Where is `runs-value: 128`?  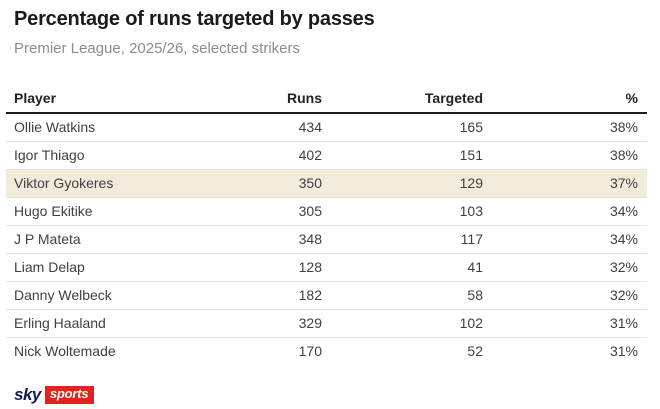 runs-value: 128 is located at coordinates (289, 267).